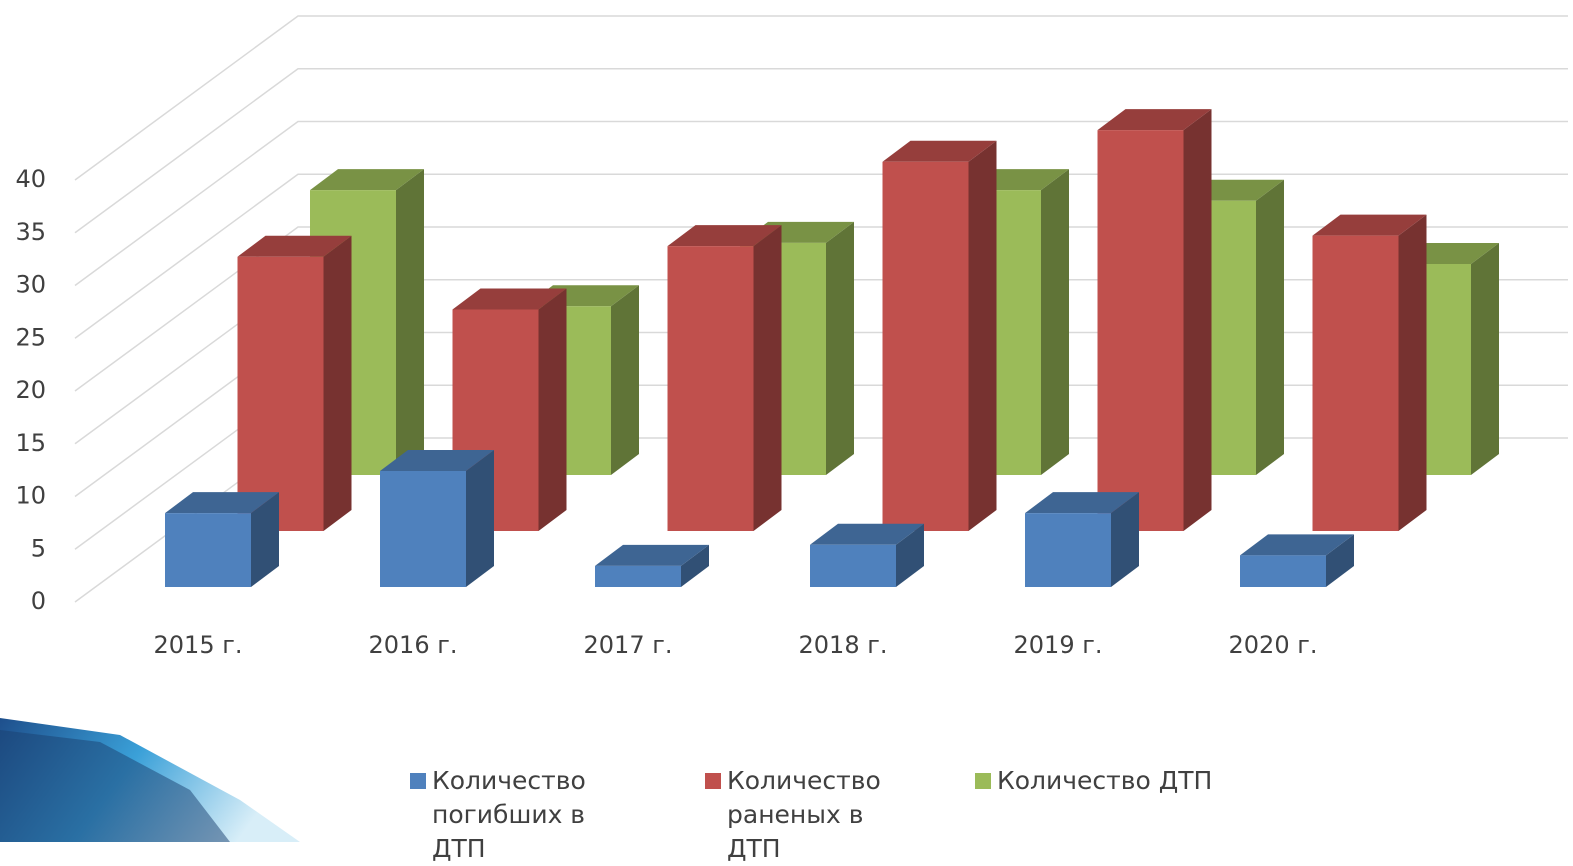  I want to click on legend-item: Количество погибших в ДТП, so click(520, 815).